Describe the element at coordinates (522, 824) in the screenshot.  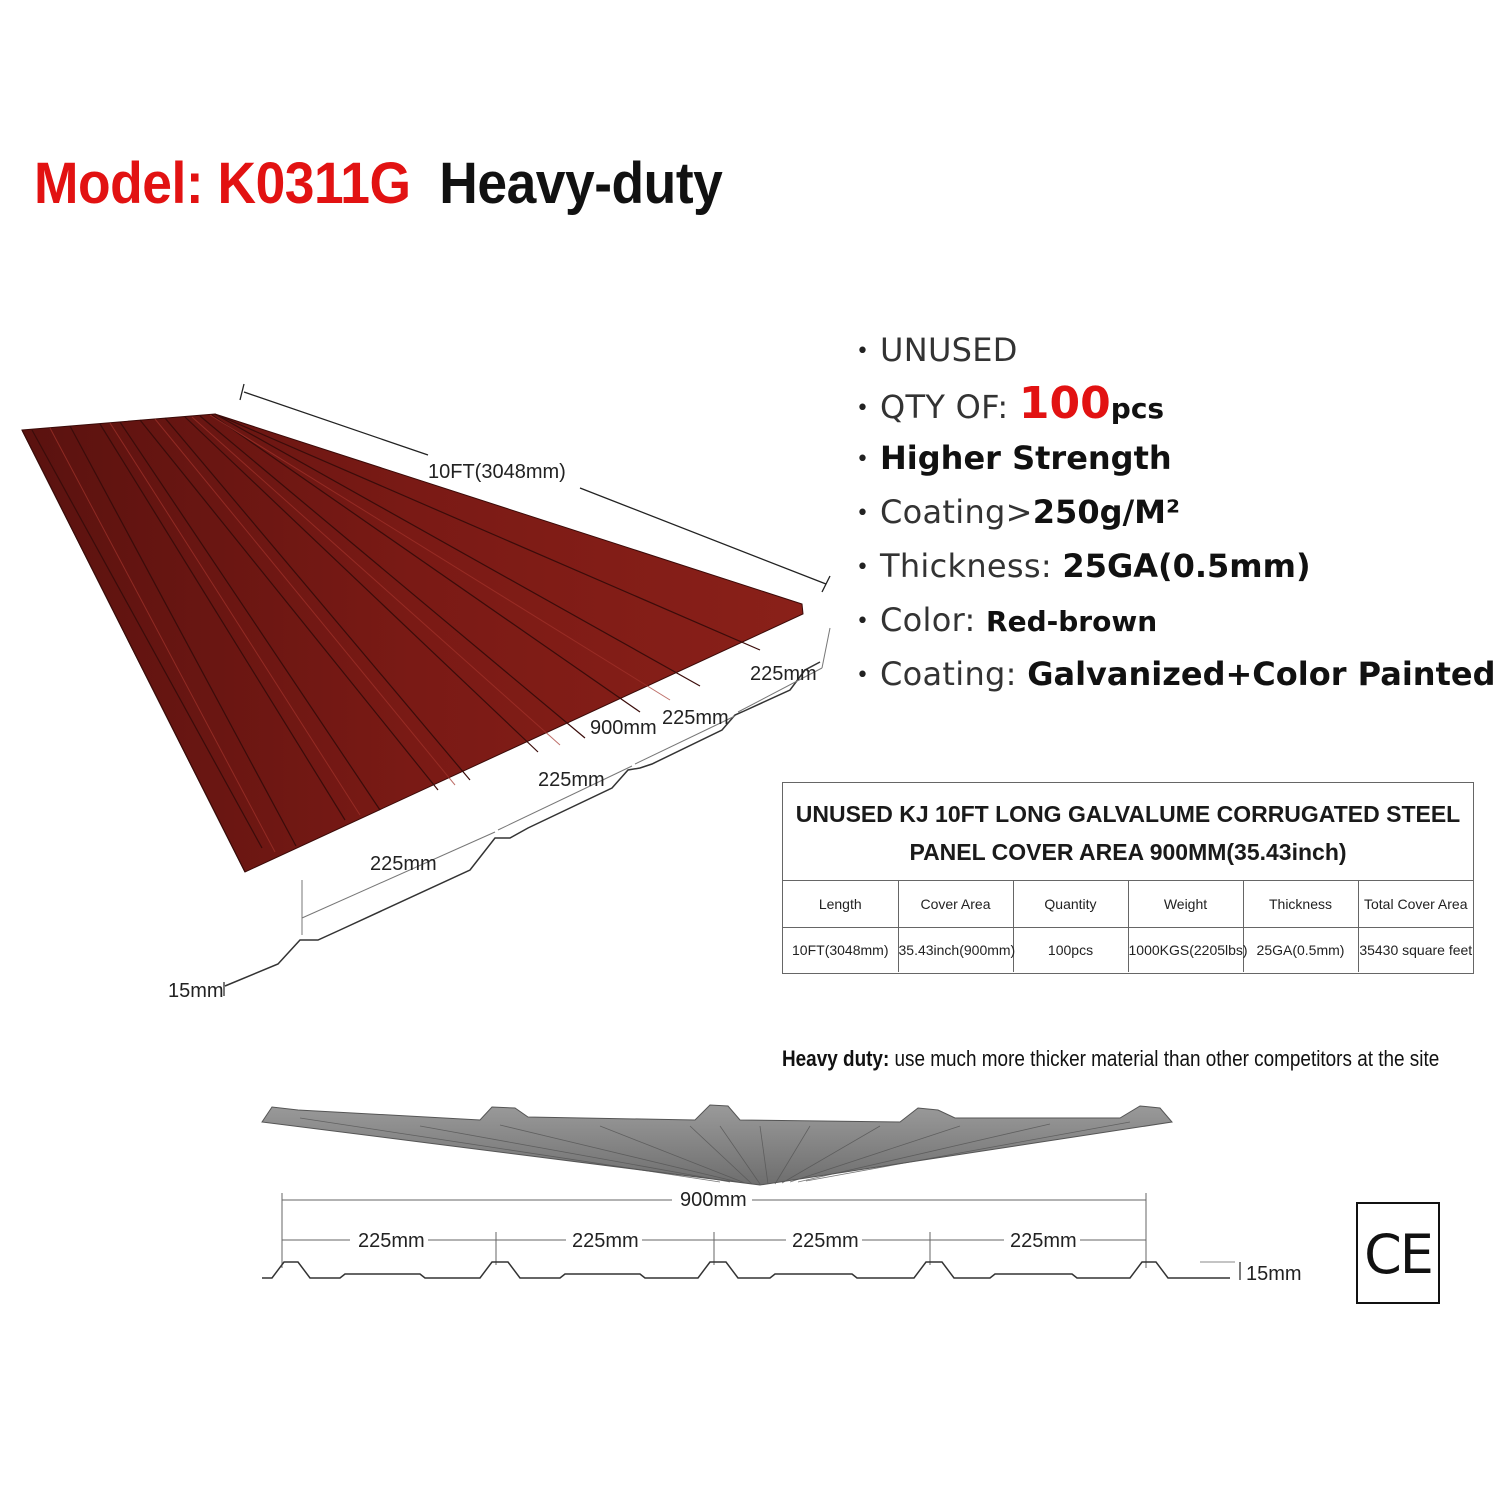
I see `panel-profile-line` at that location.